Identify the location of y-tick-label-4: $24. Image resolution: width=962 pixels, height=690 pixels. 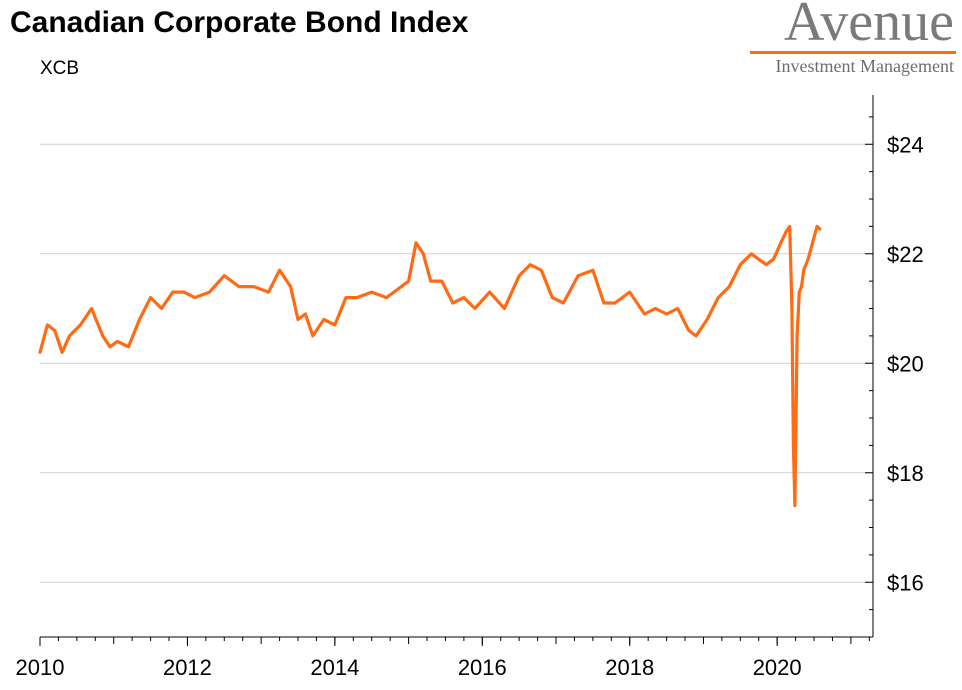
(905, 144).